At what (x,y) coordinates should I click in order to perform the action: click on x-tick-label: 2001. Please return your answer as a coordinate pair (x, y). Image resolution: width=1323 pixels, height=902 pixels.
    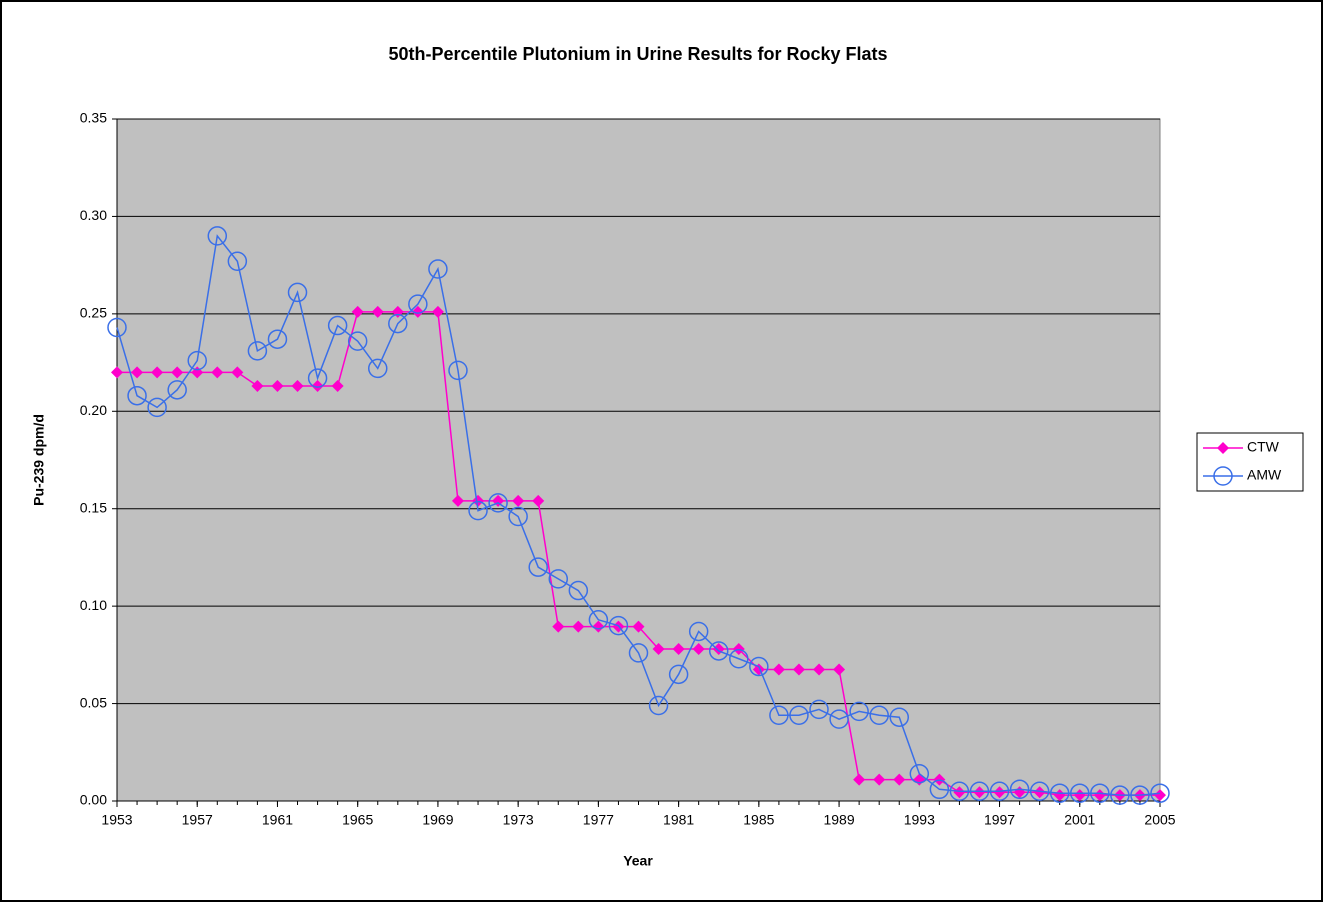
    Looking at the image, I should click on (1079, 820).